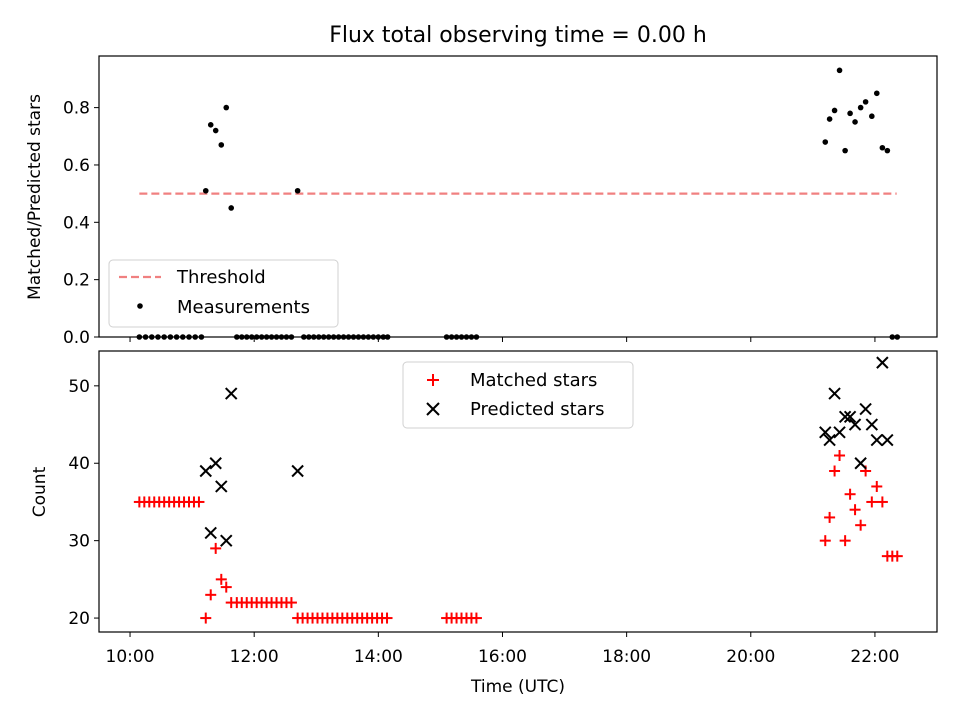 The height and width of the screenshot is (720, 960). What do you see at coordinates (433, 380) in the screenshot?
I see `legend-matched-swatch` at bounding box center [433, 380].